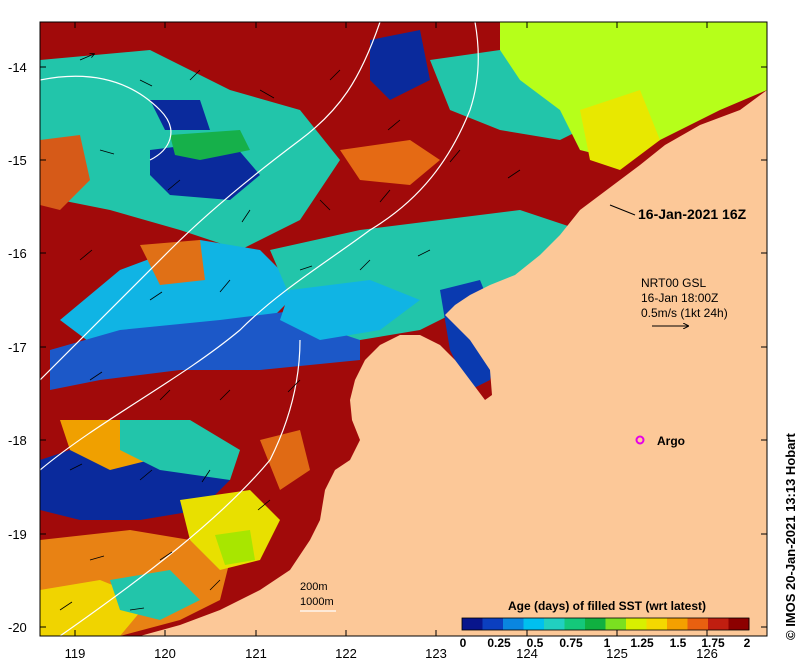 The height and width of the screenshot is (672, 809). I want to click on lat-label: -16, so click(17, 253).